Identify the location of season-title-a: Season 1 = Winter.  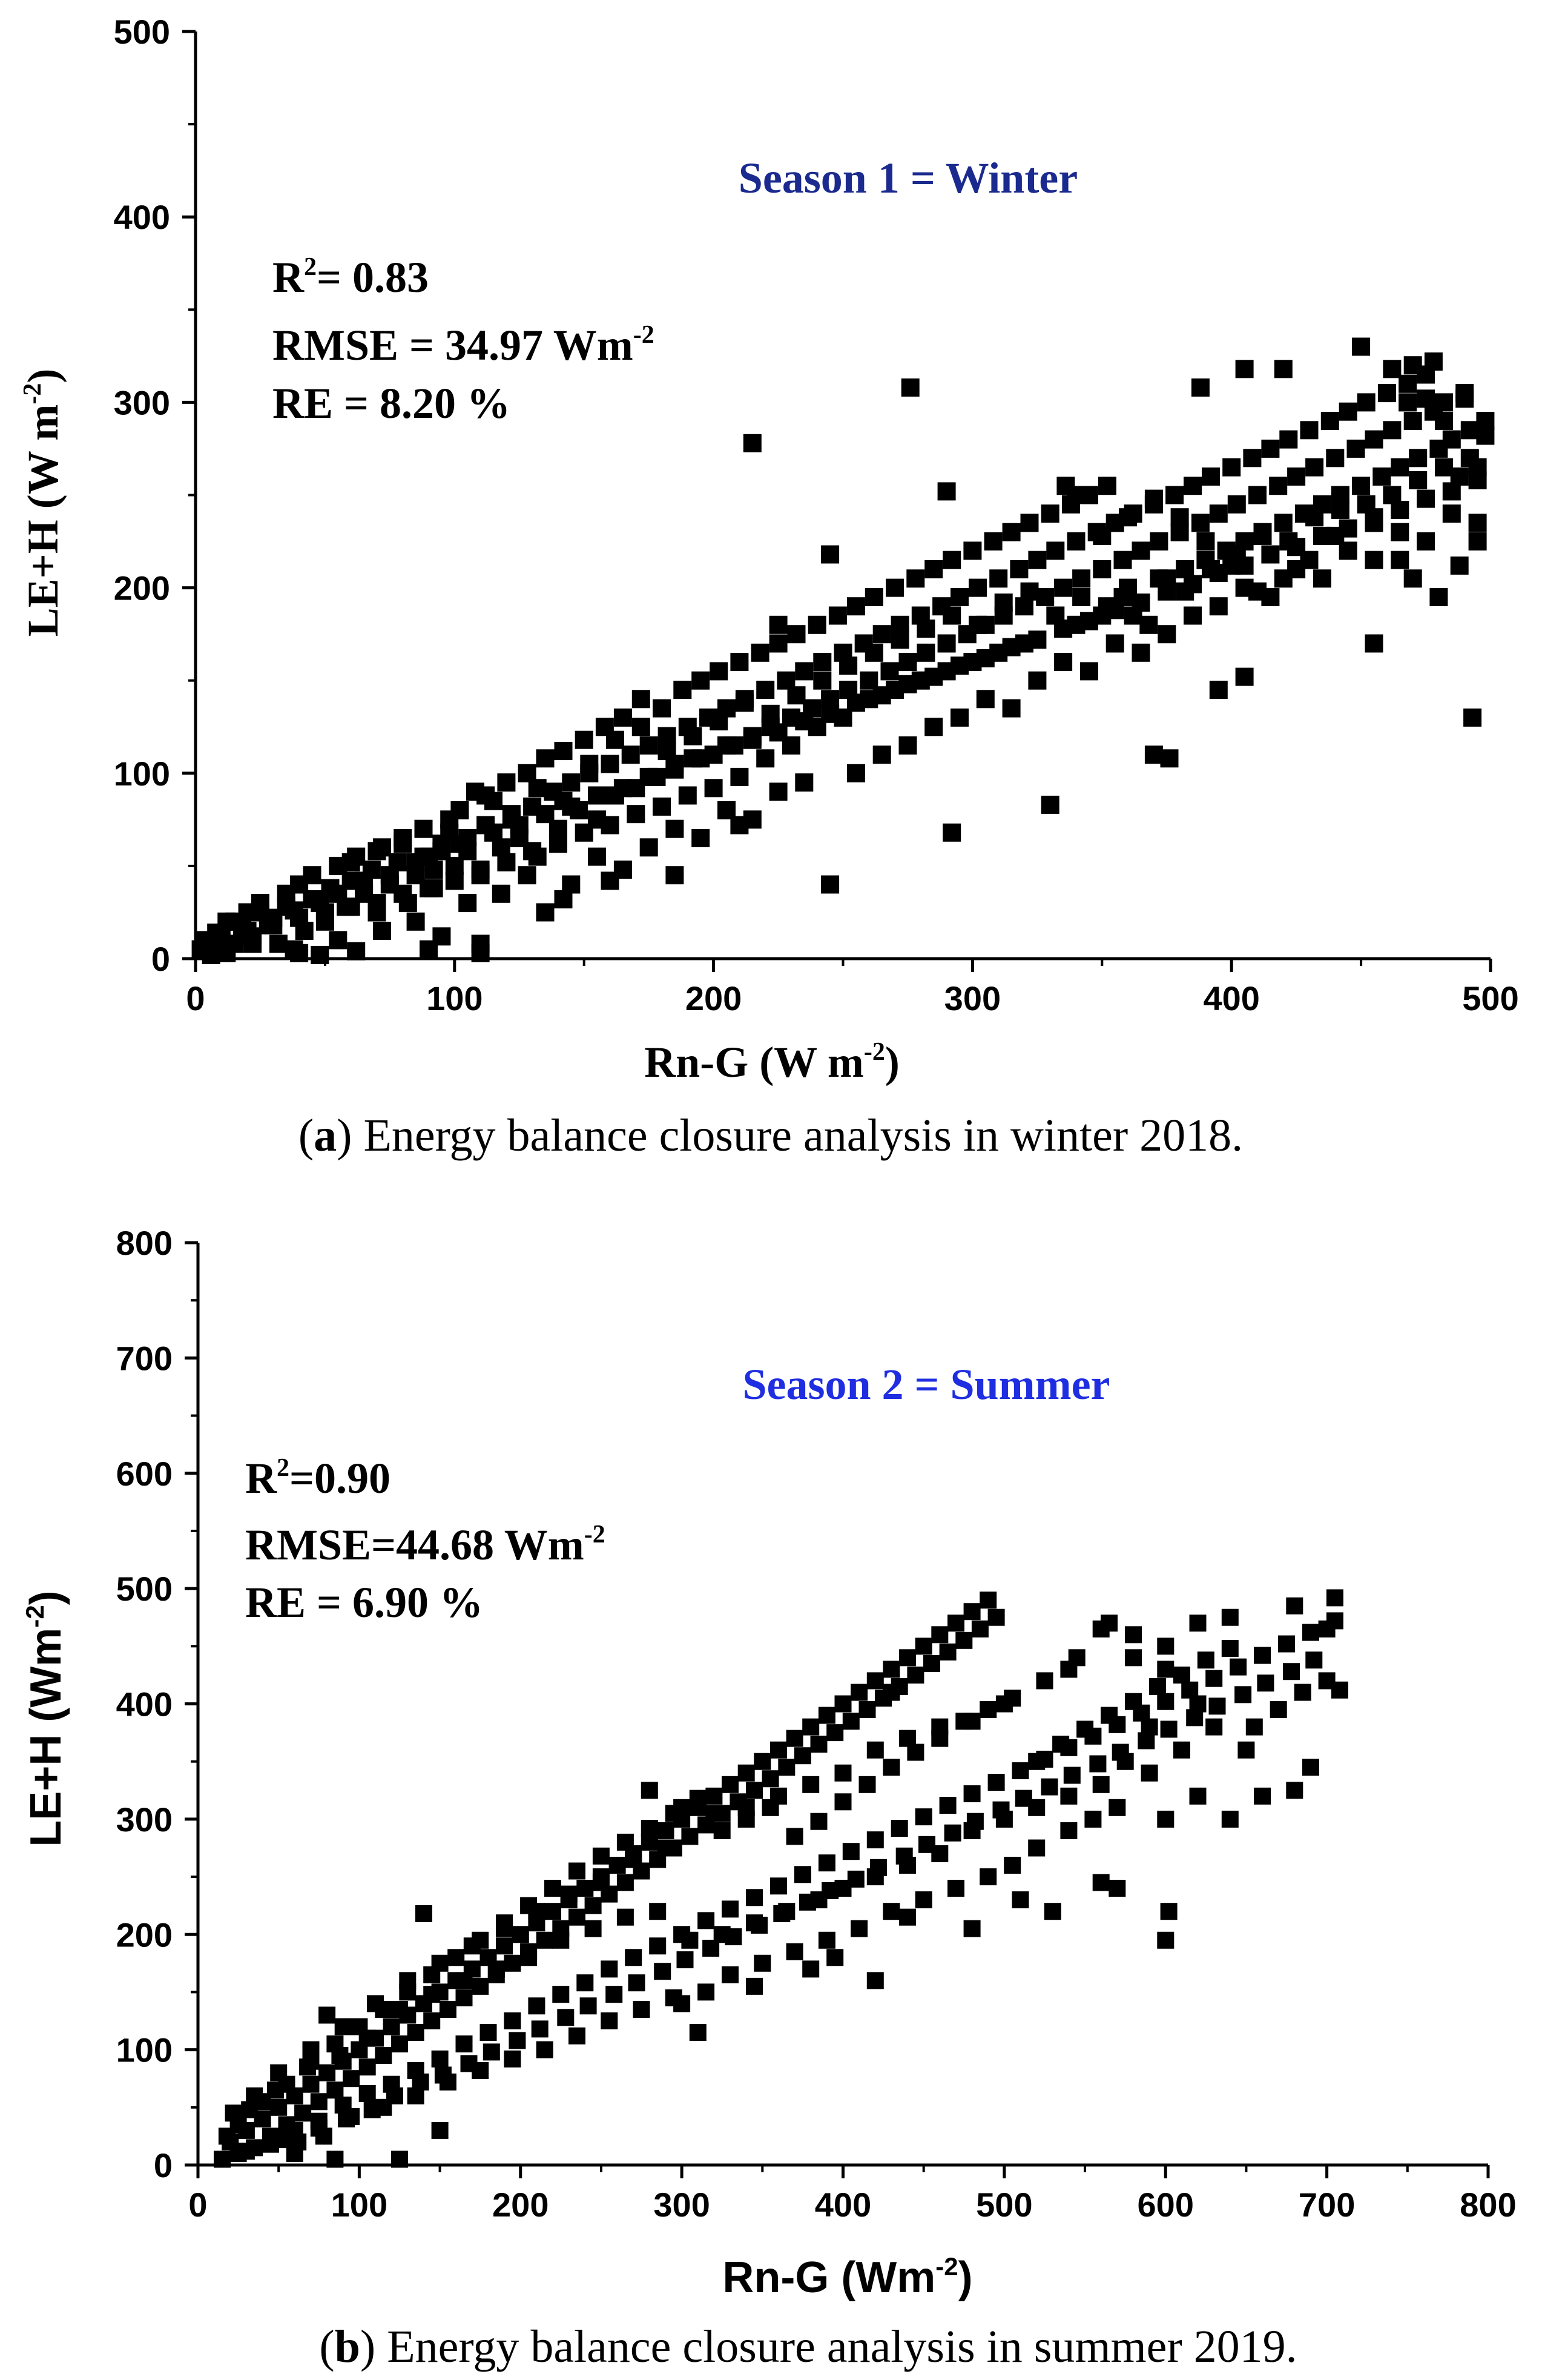
(908, 178).